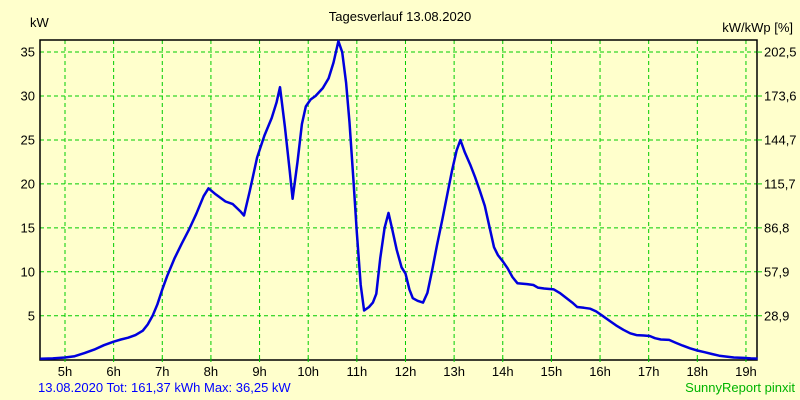 Image resolution: width=800 pixels, height=400 pixels. Describe the element at coordinates (697, 371) in the screenshot. I see `x-axis-tick-label: 18h` at that location.